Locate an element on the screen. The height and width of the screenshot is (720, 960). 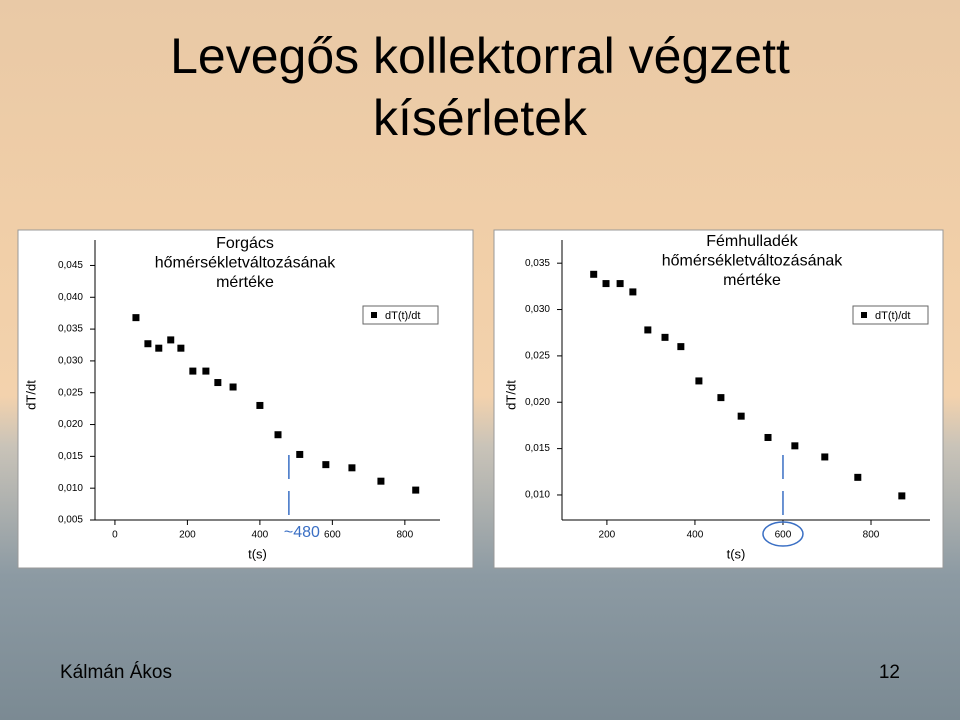
slide-title: kísérletek is located at coordinates (480, 118).